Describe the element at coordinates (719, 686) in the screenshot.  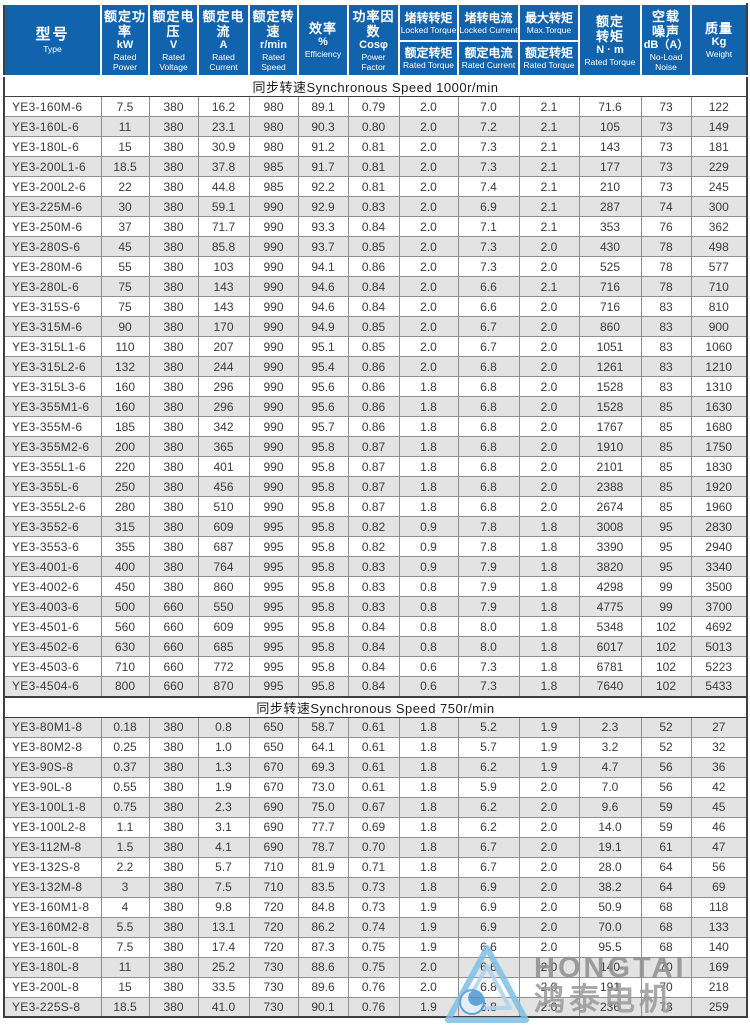
I see `cell-weight: 5433` at that location.